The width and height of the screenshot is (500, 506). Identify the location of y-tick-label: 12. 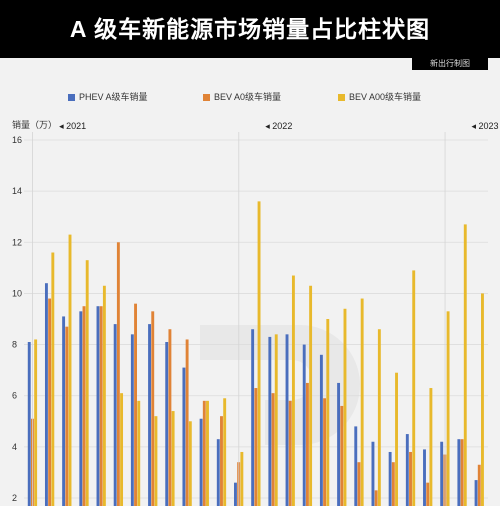
(17, 242).